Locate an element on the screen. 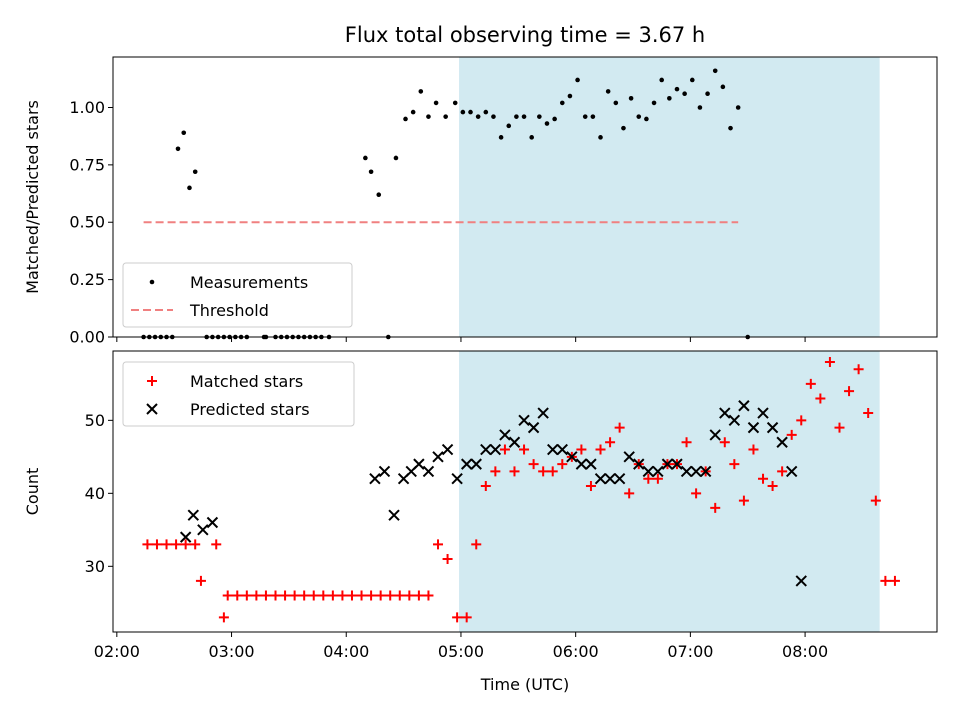 The width and height of the screenshot is (960, 720). ratio-y-axis-label: Matched/Predicted stars is located at coordinates (32, 197).